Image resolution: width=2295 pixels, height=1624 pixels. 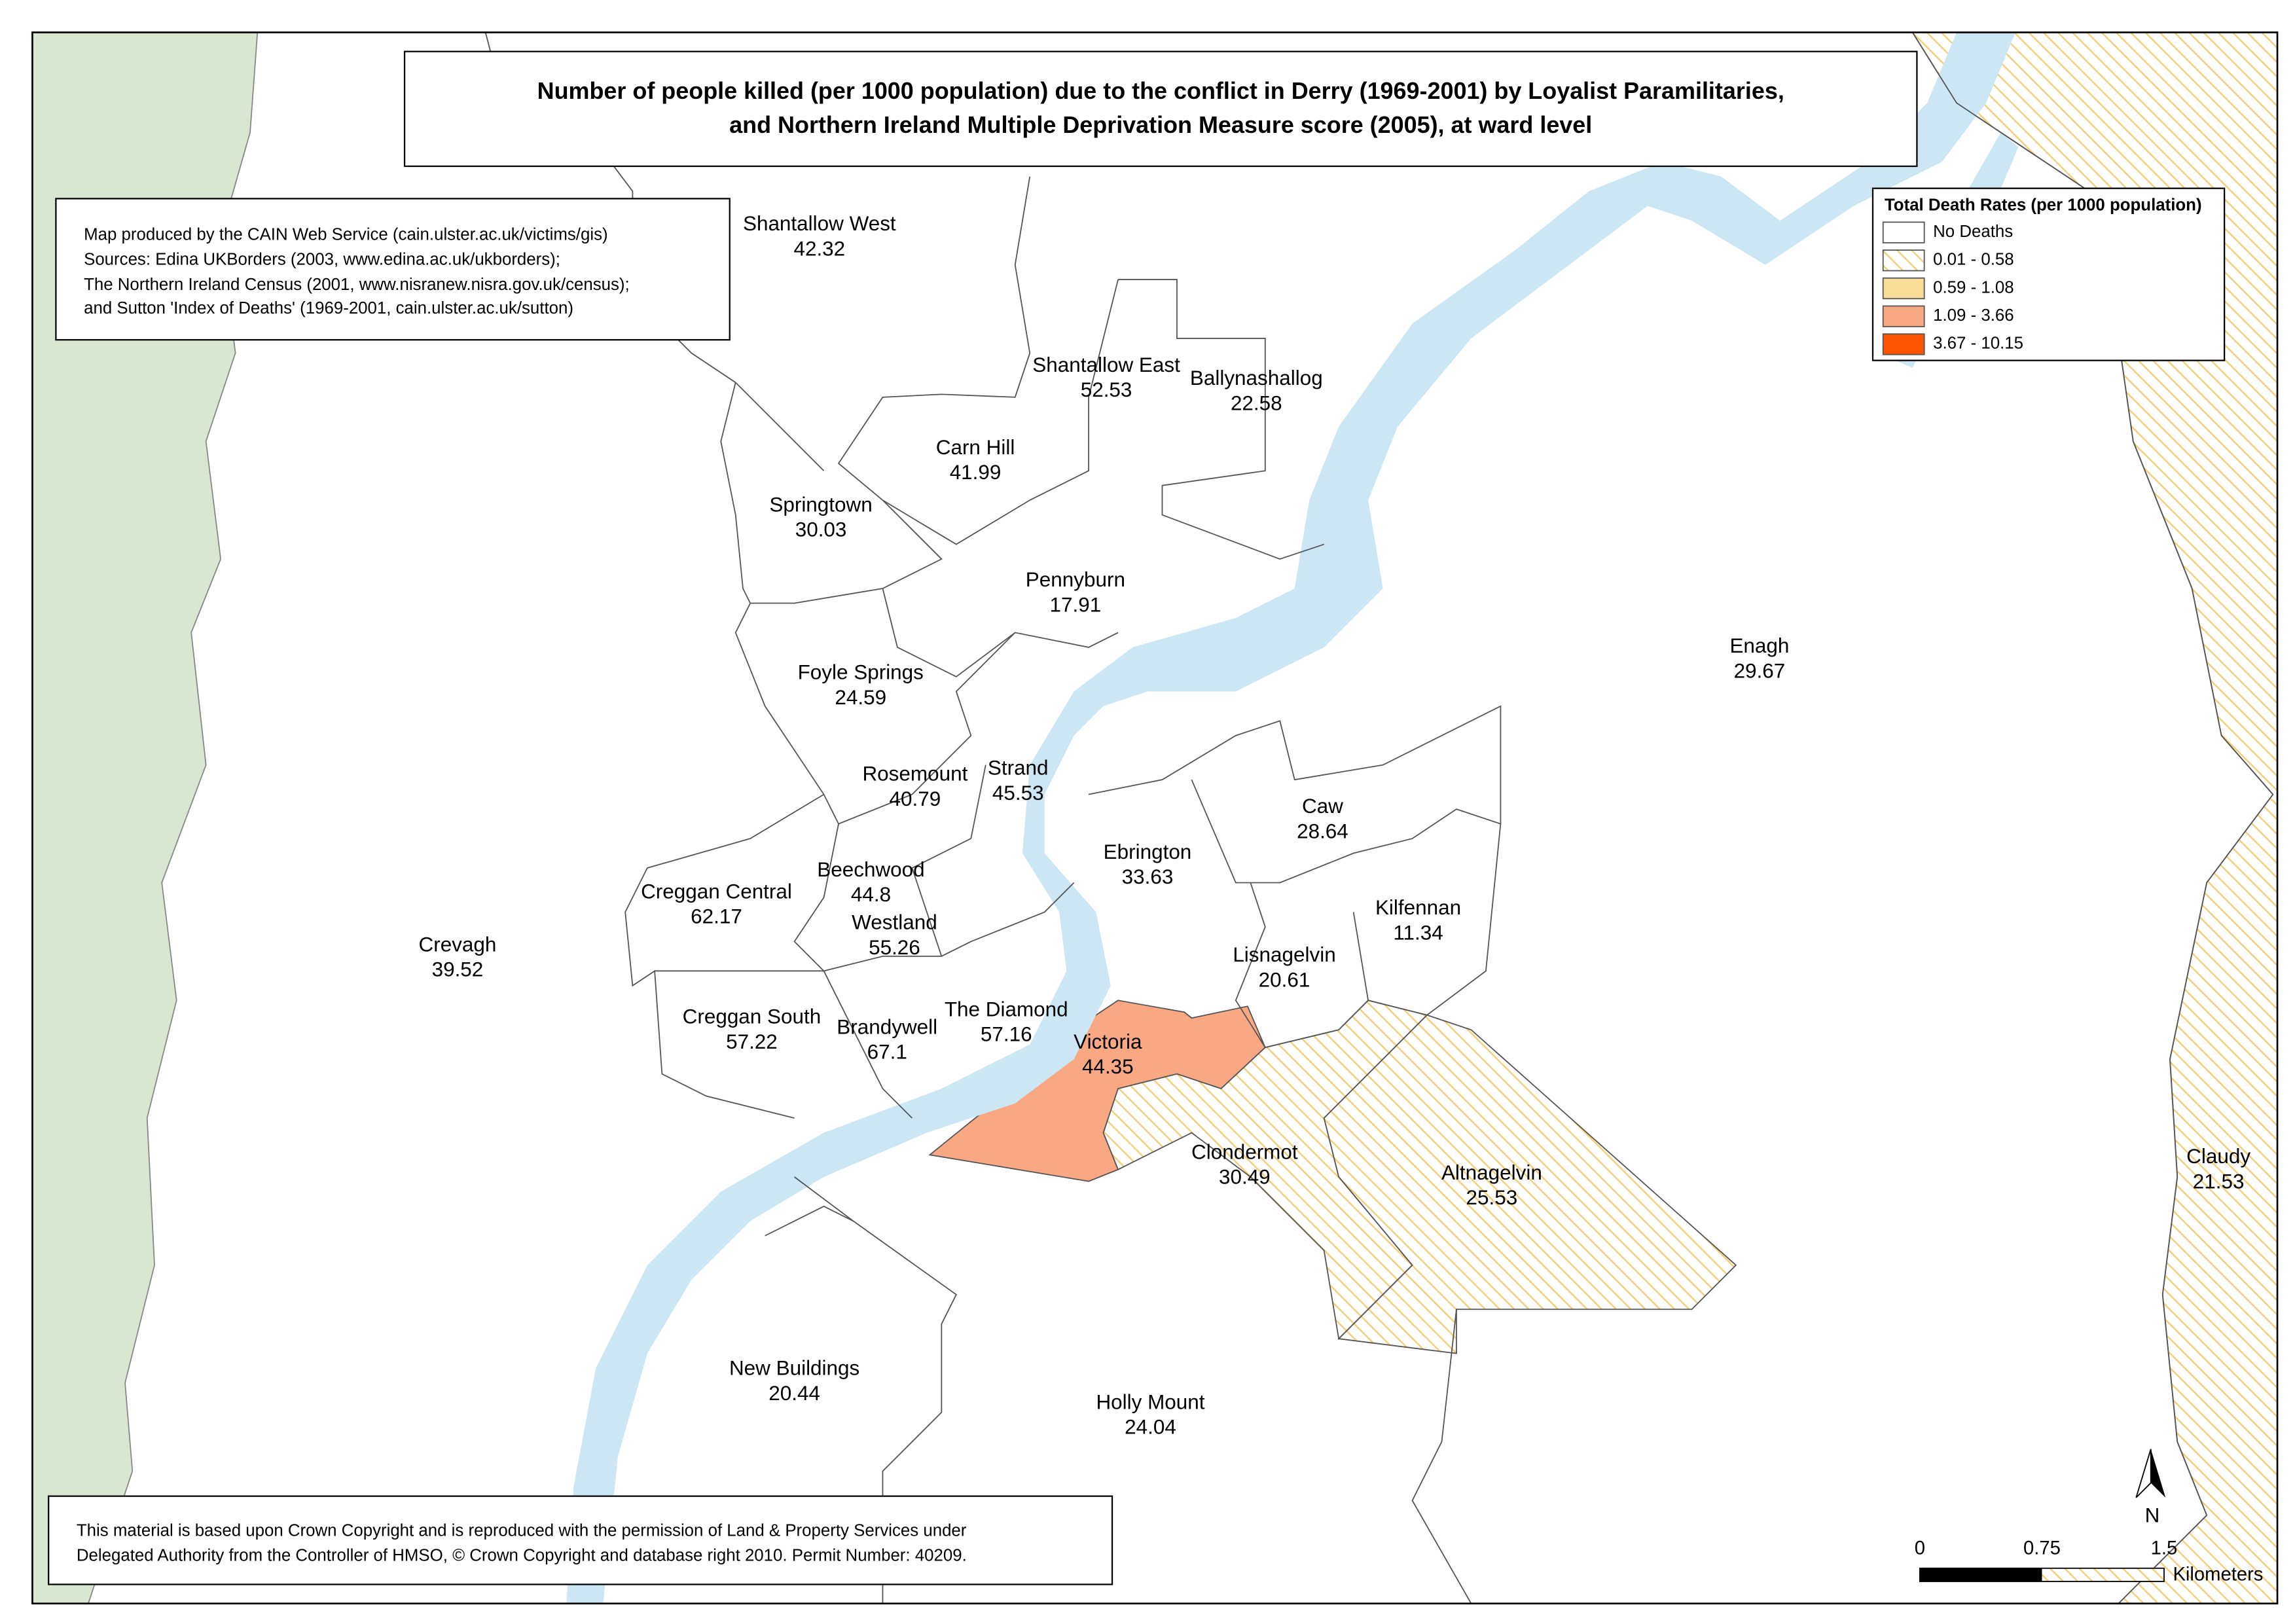 What do you see at coordinates (1018, 793) in the screenshot?
I see `ward-score: 45.53` at bounding box center [1018, 793].